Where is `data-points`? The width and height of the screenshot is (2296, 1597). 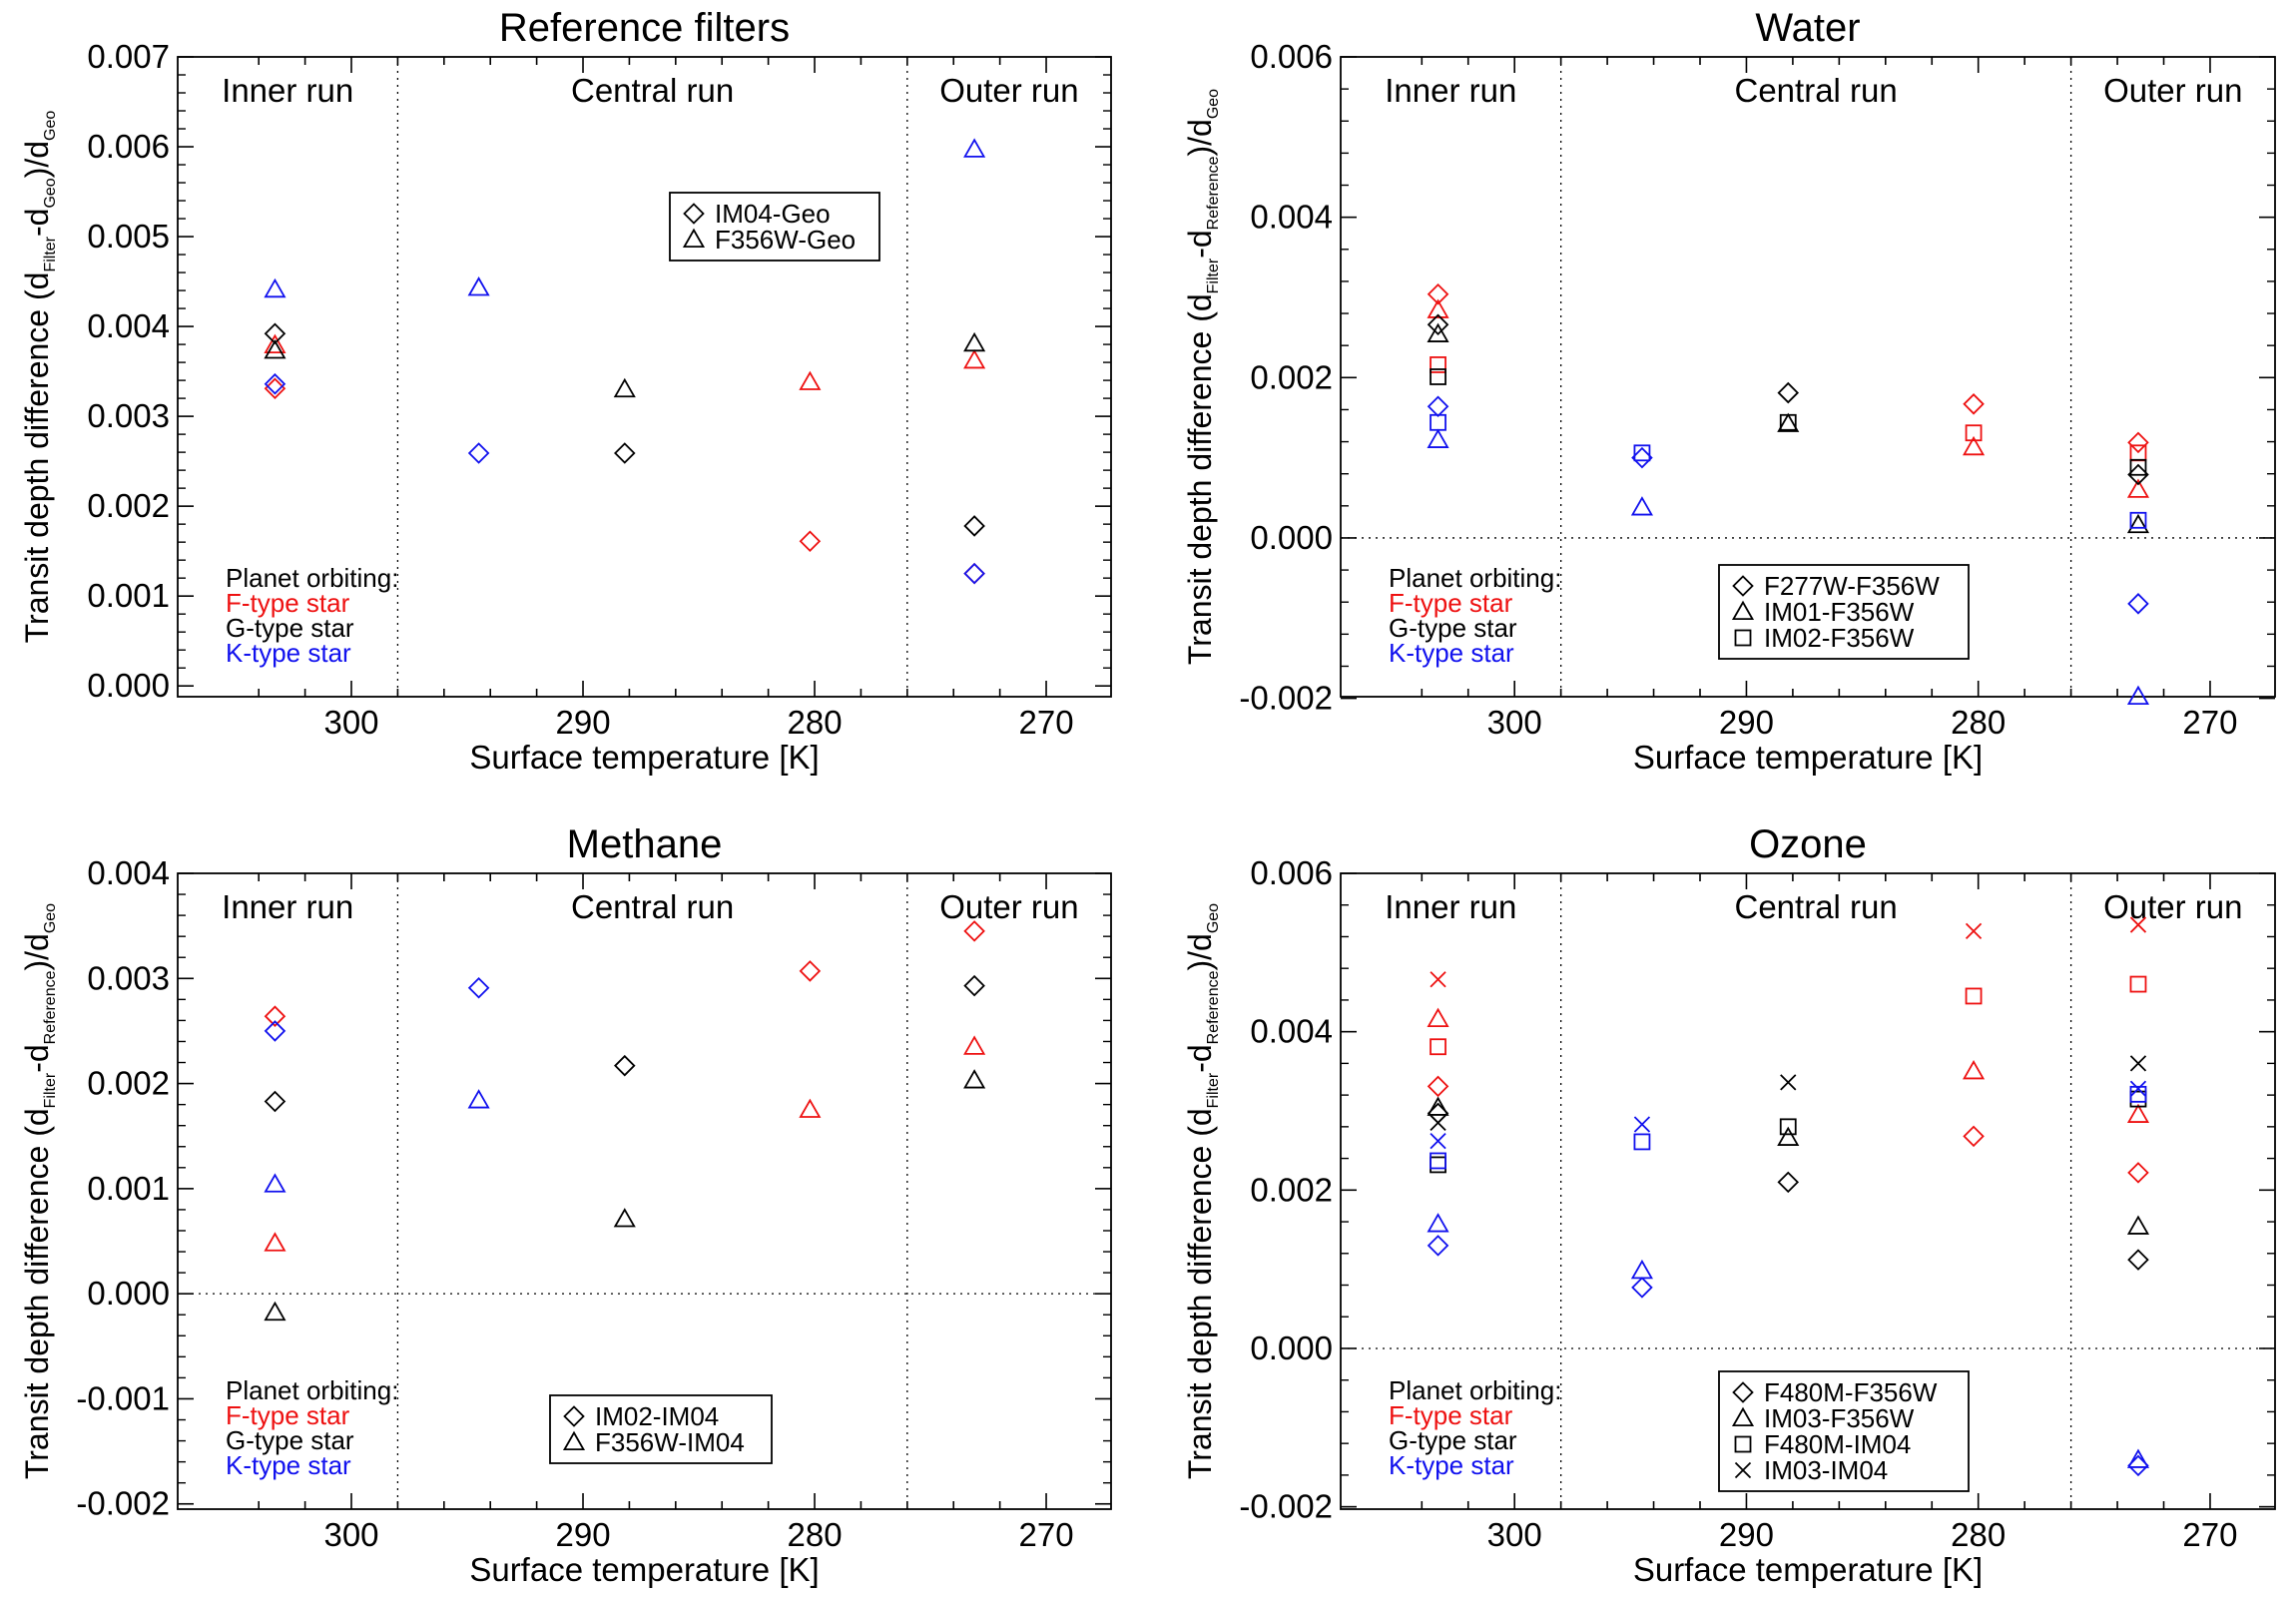
data-points is located at coordinates (1789, 1196).